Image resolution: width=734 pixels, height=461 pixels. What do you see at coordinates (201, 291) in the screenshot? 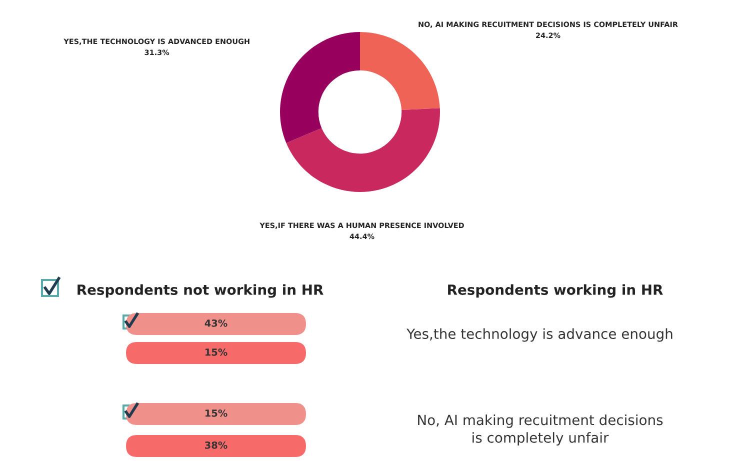
I see `text: Respondents not working in HR` at bounding box center [201, 291].